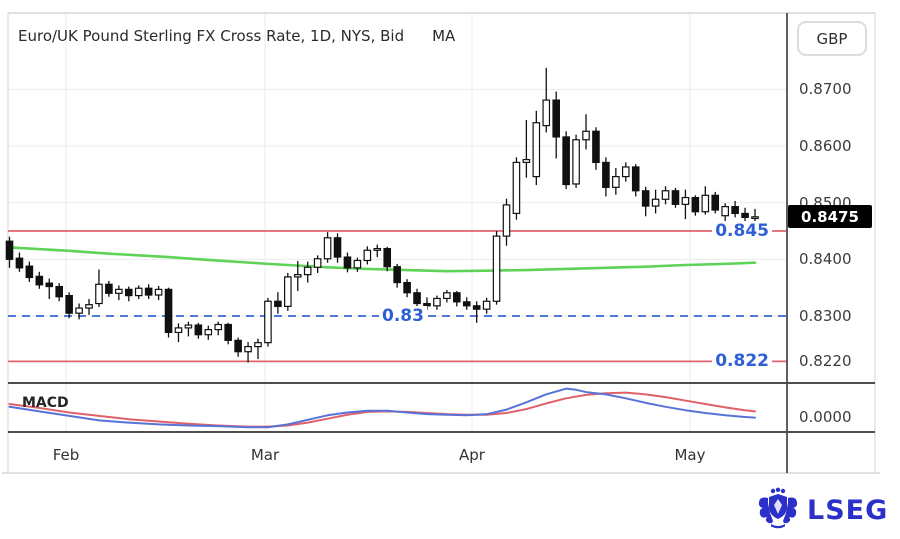  Describe the element at coordinates (825, 417) in the screenshot. I see `macd-zero-label: 0.0000` at that location.